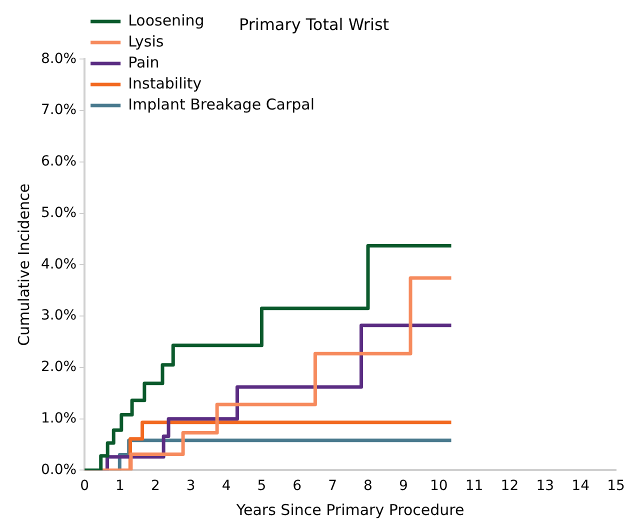 Image resolution: width=636 pixels, height=532 pixels. Describe the element at coordinates (58, 470) in the screenshot. I see `y-tick-label: 0.0%` at that location.